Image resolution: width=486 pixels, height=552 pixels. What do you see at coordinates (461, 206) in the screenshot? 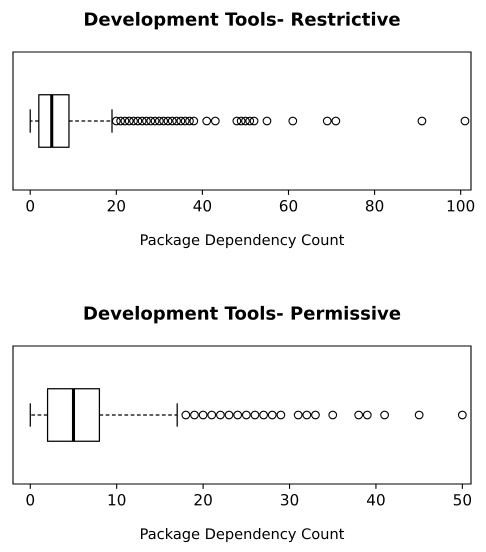
I see `x-tick-label: 100` at bounding box center [461, 206].